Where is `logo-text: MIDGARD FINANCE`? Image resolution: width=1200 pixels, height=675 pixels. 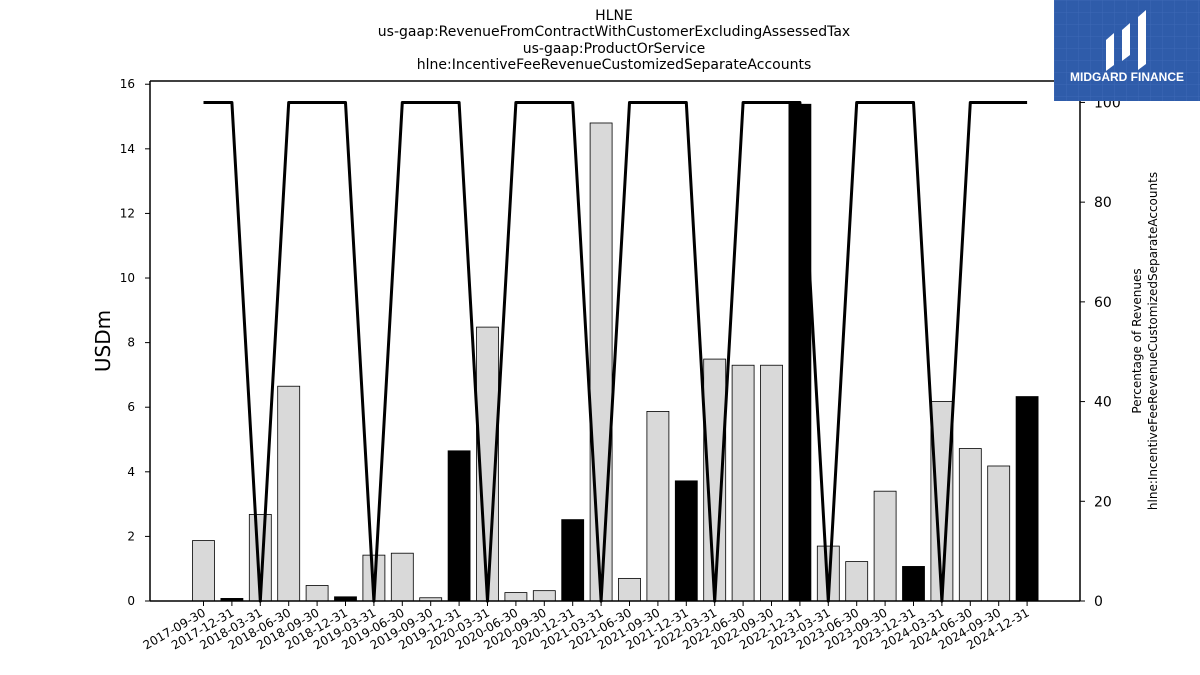
logo-text: MIDGARD FINANCE is located at coordinates (1127, 77).